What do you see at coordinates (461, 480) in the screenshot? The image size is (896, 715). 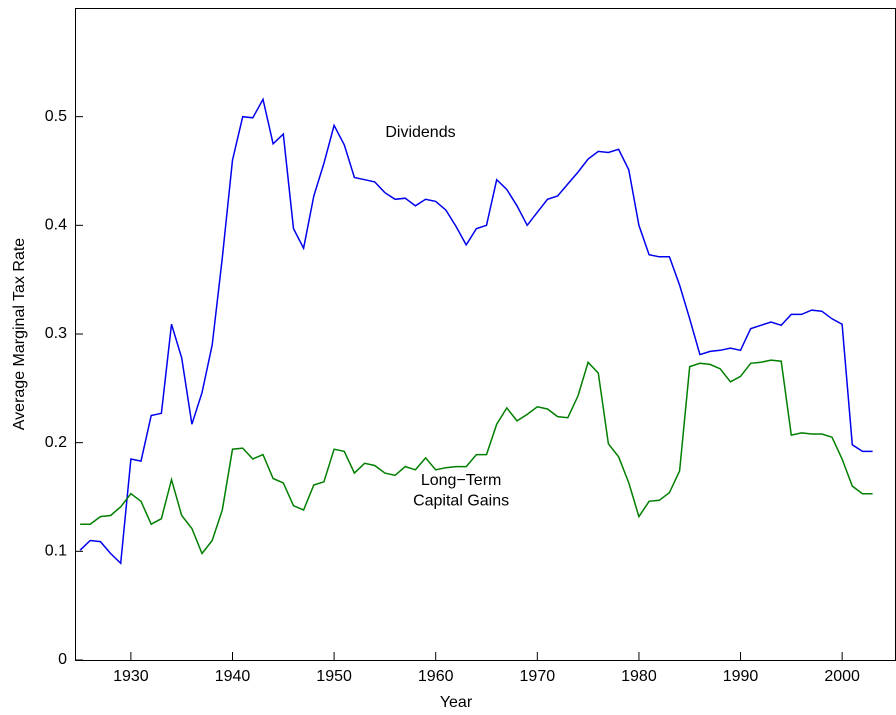 I see `annotation: Long−Term` at bounding box center [461, 480].